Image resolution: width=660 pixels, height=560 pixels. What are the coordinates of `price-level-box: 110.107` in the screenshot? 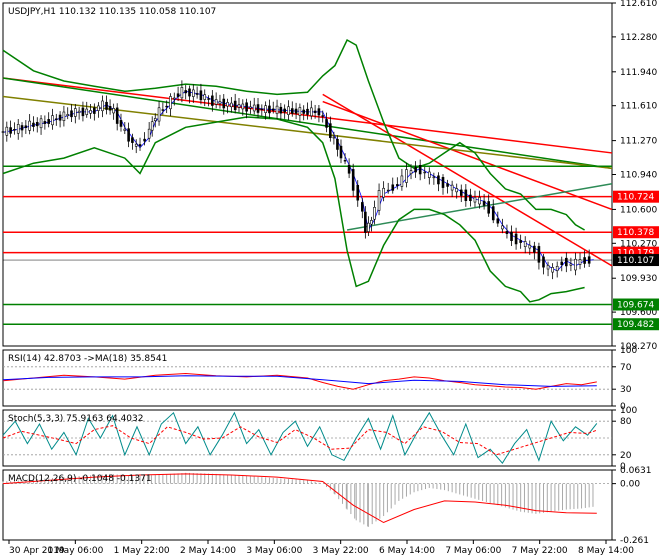 It's located at (636, 260).